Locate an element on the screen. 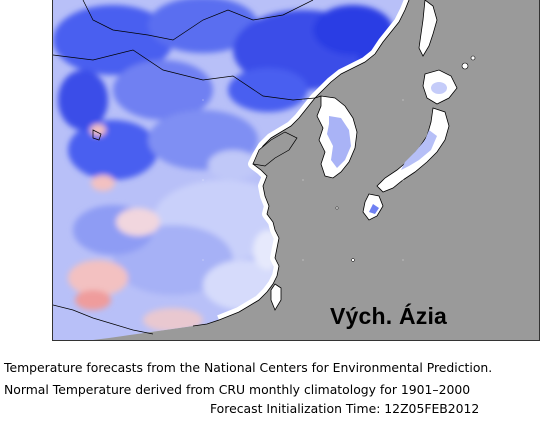 The height and width of the screenshot is (426, 545). region-label: Vých. Ázia is located at coordinates (389, 316).